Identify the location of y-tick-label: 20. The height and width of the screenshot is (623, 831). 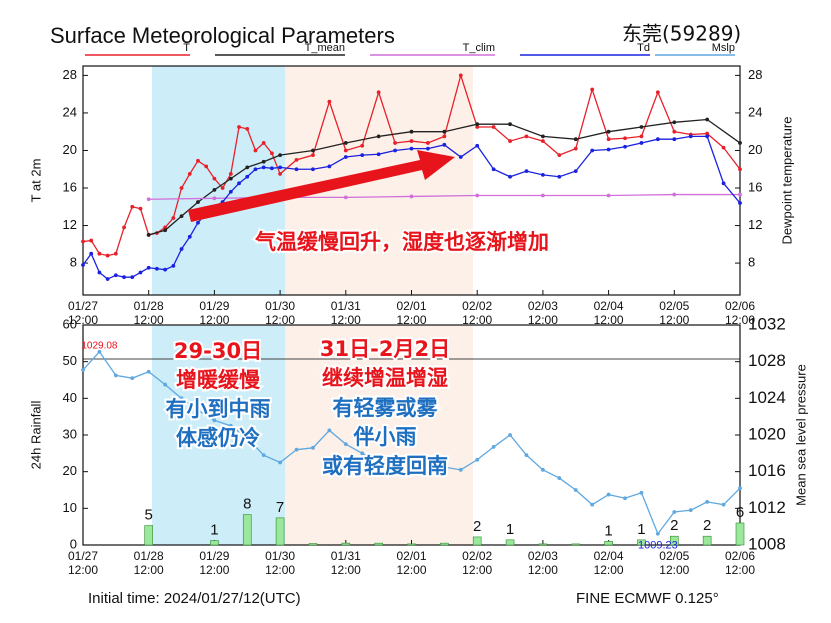
(70, 149).